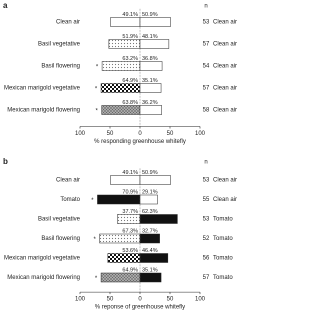 The image size is (320, 312). I want to click on value-label: 46.4%, so click(150, 251).